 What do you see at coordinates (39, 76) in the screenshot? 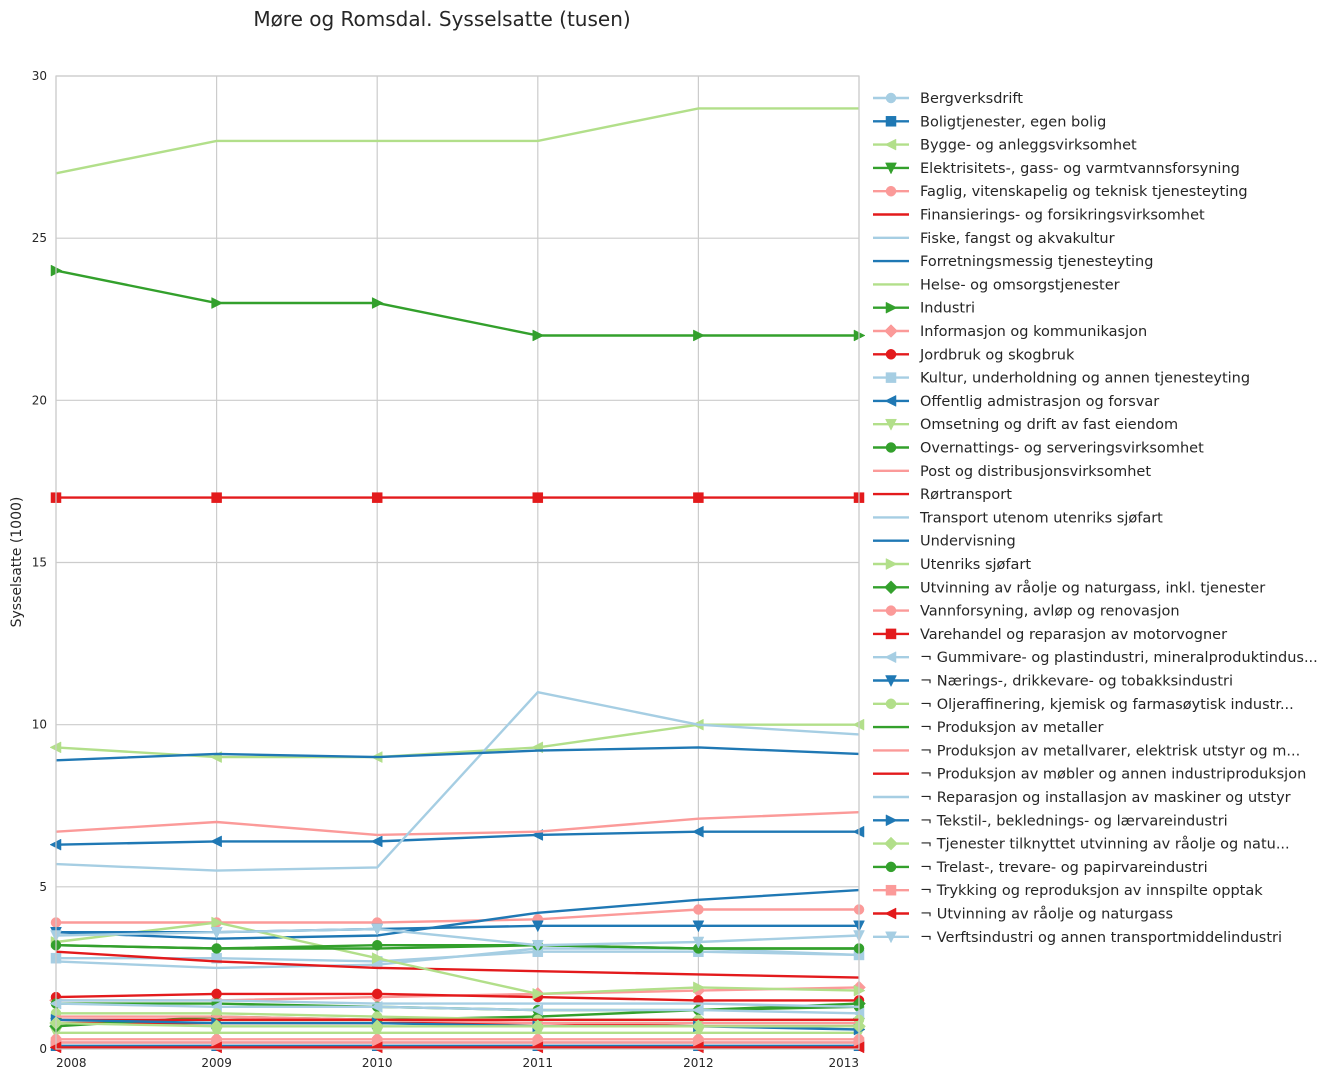
I see `y-tick-label: 30` at bounding box center [39, 76].